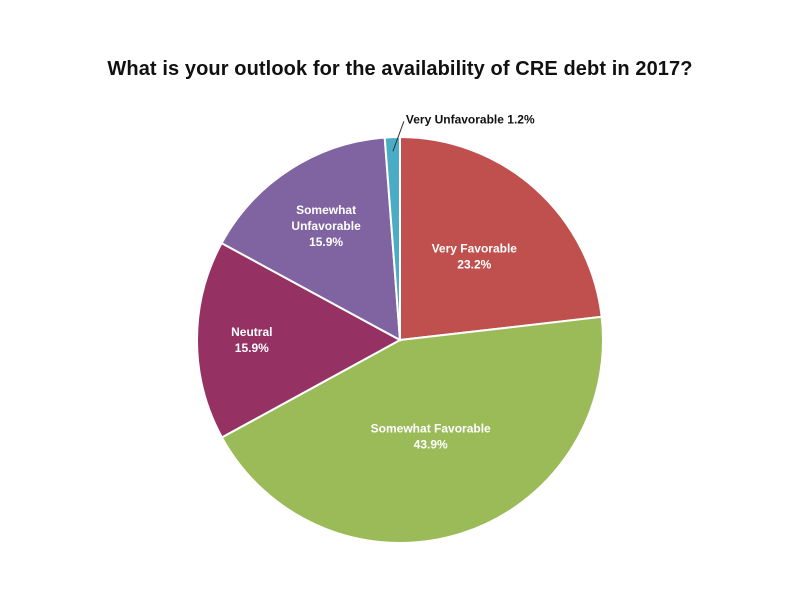 The width and height of the screenshot is (800, 600). What do you see at coordinates (251, 340) in the screenshot?
I see `data-label-neutral: Neutral 15.9%` at bounding box center [251, 340].